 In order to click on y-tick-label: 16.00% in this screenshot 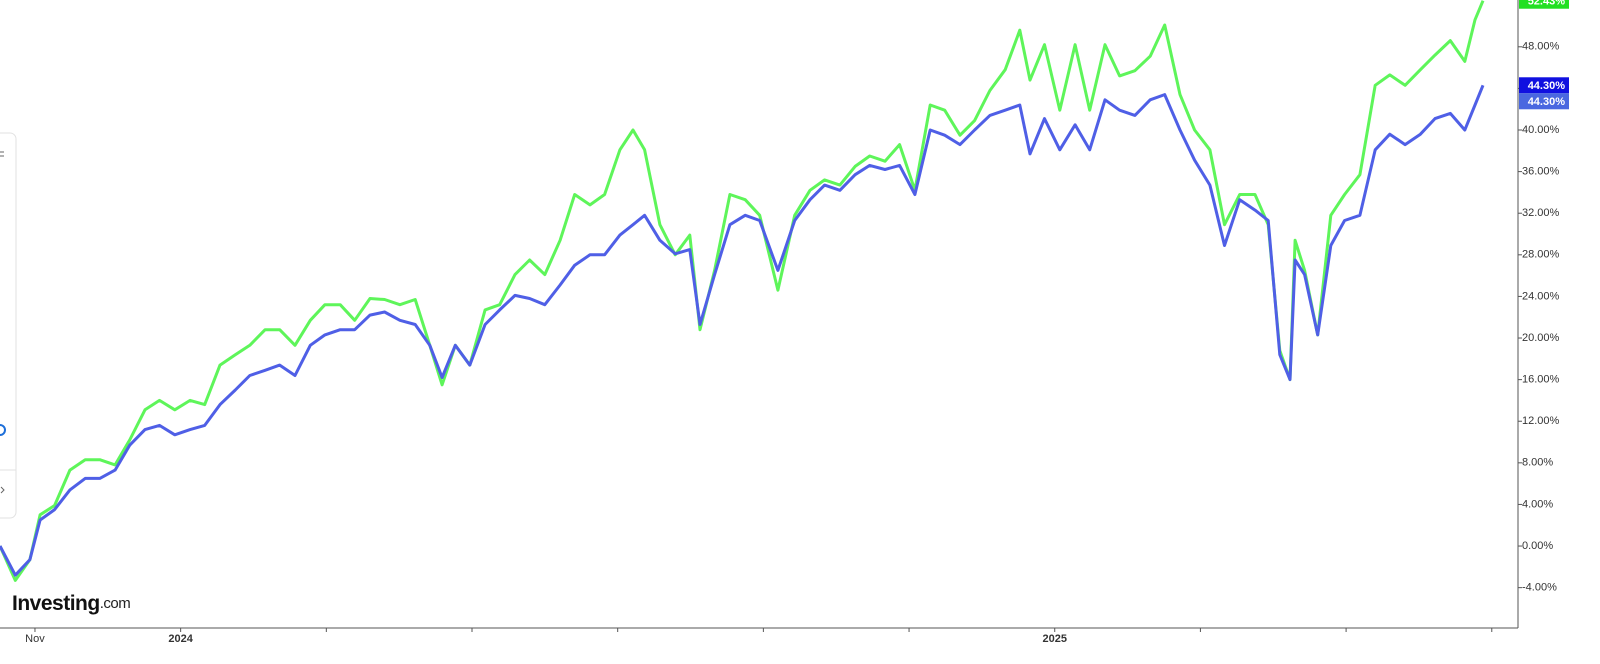, I will do `click(1541, 380)`.